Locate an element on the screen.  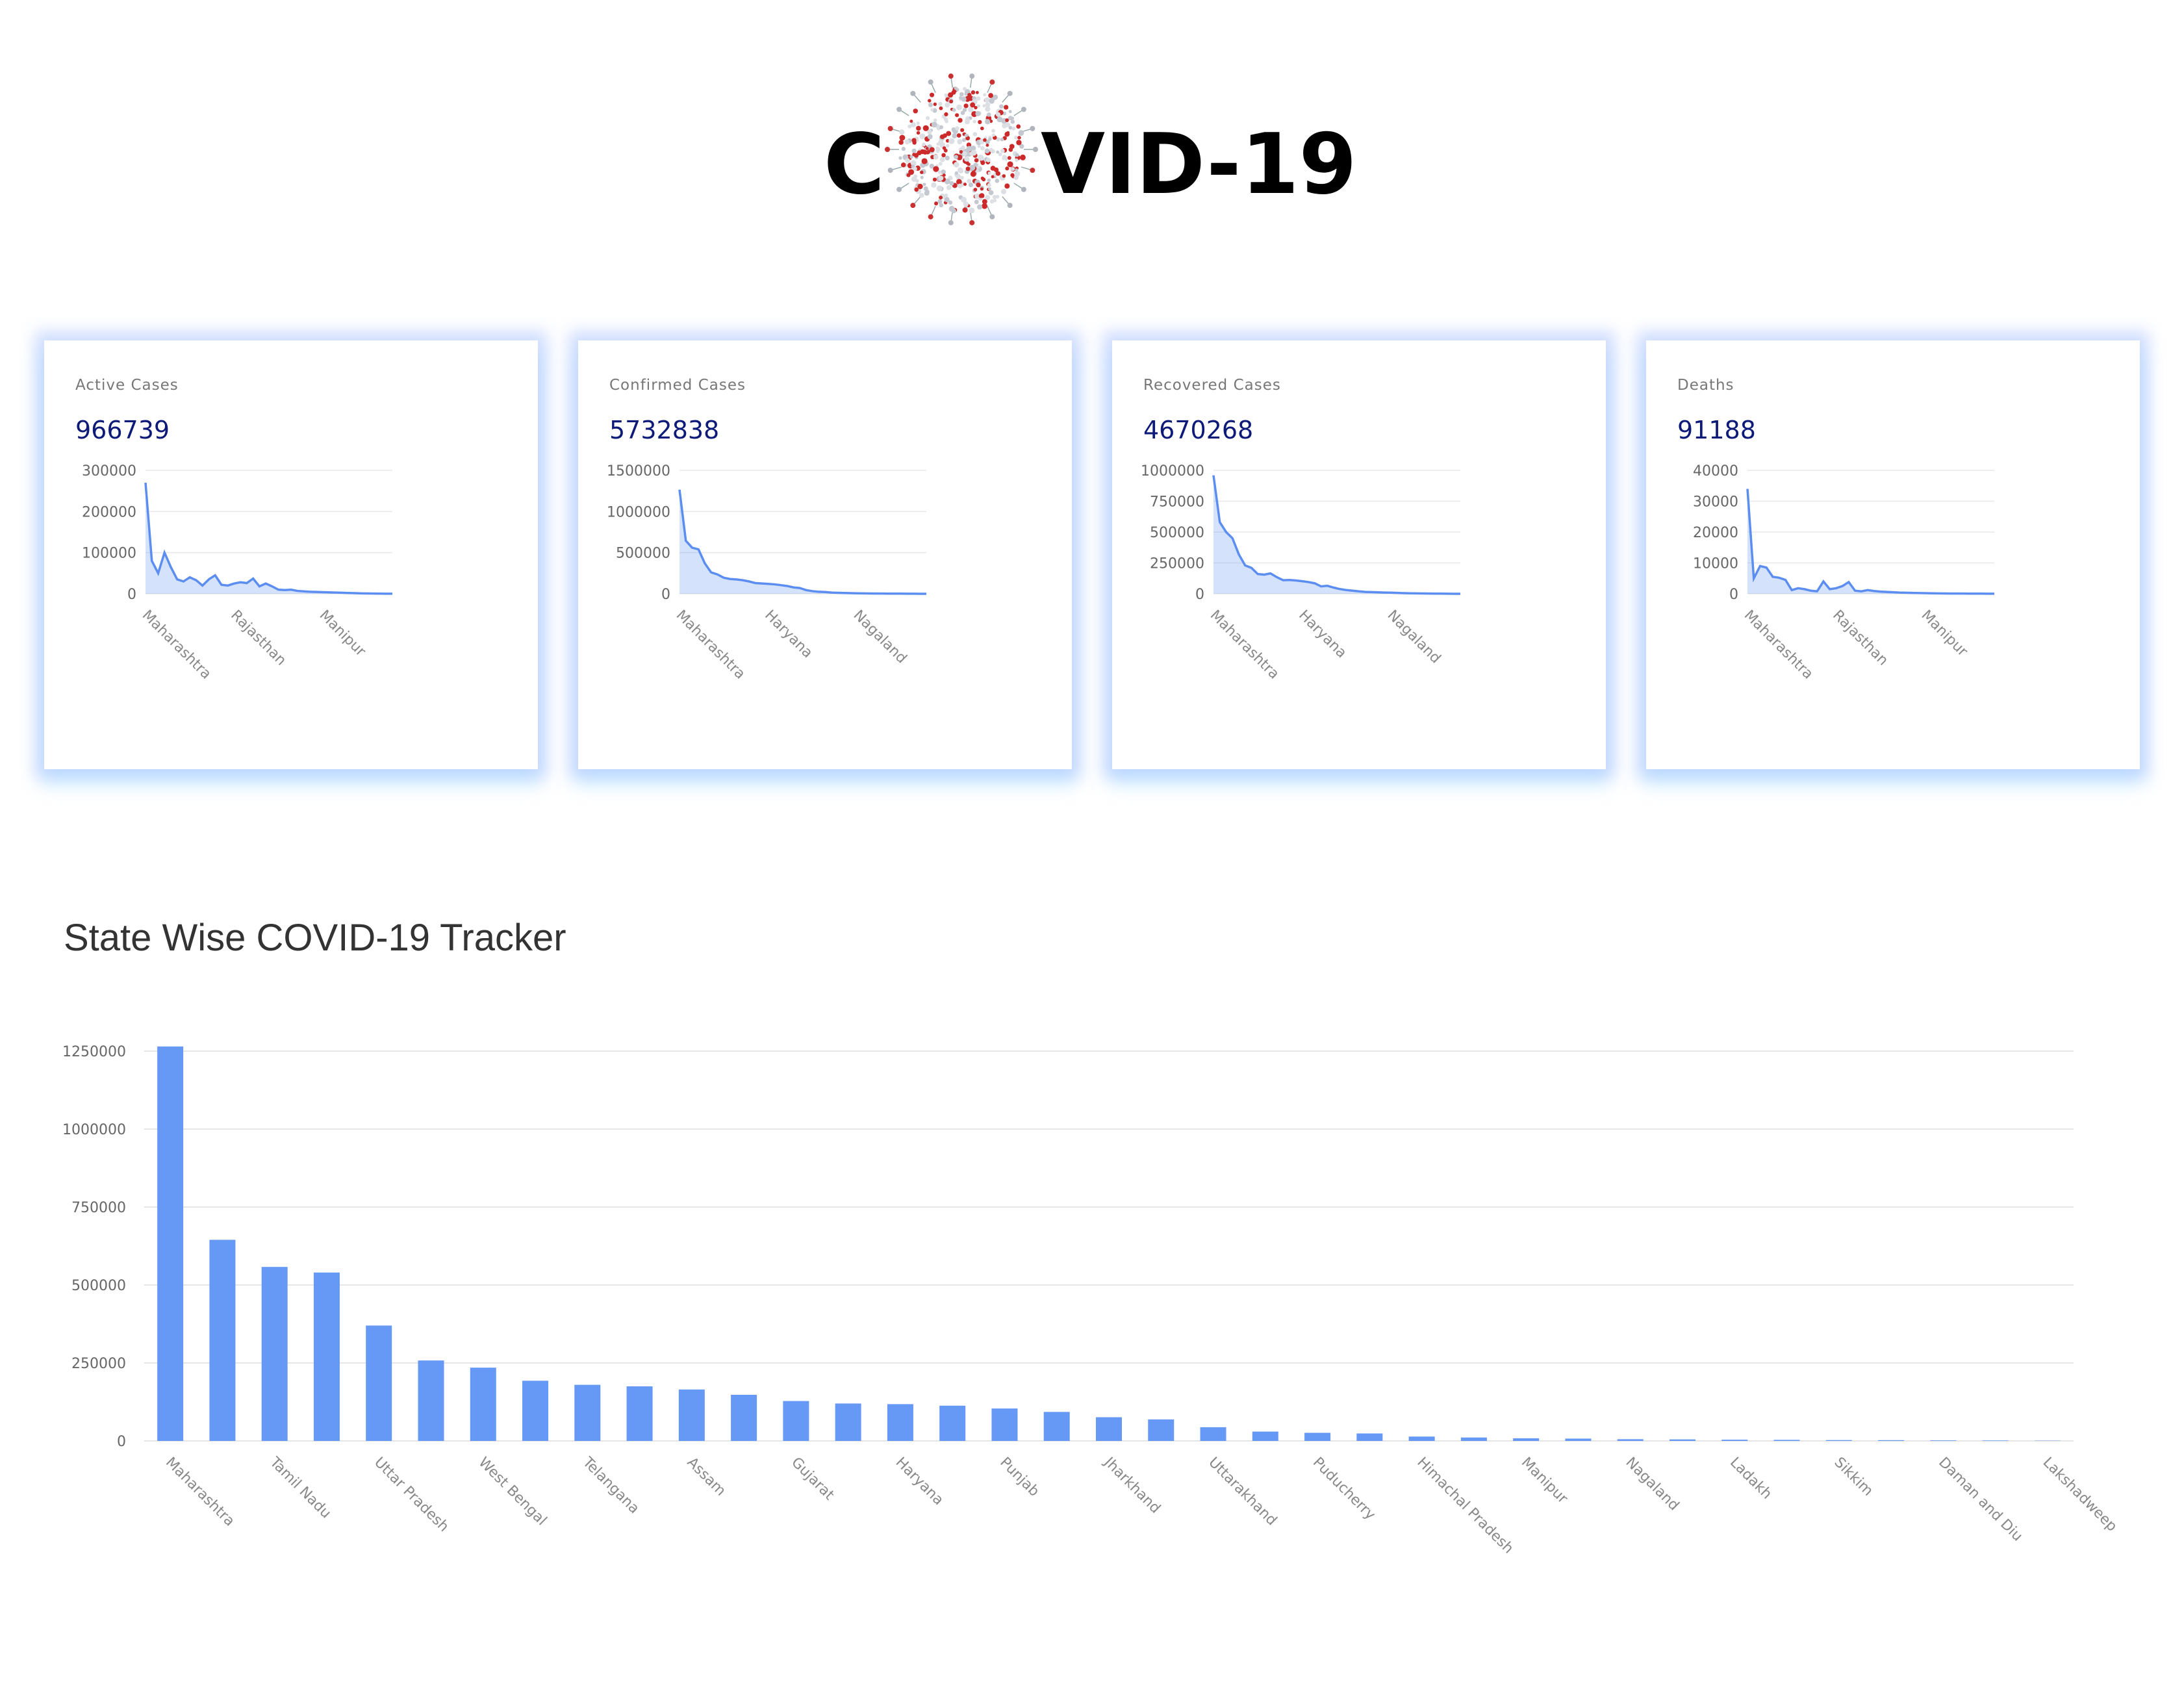
y-tick-label: 100000 is located at coordinates (109, 554).